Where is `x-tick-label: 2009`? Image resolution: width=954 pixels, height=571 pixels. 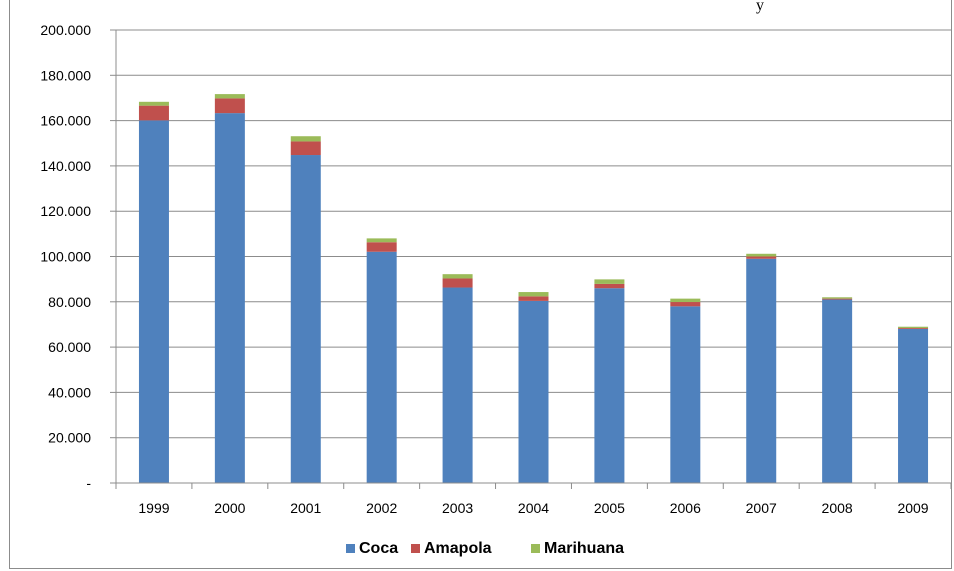
x-tick-label: 2009 is located at coordinates (912, 508).